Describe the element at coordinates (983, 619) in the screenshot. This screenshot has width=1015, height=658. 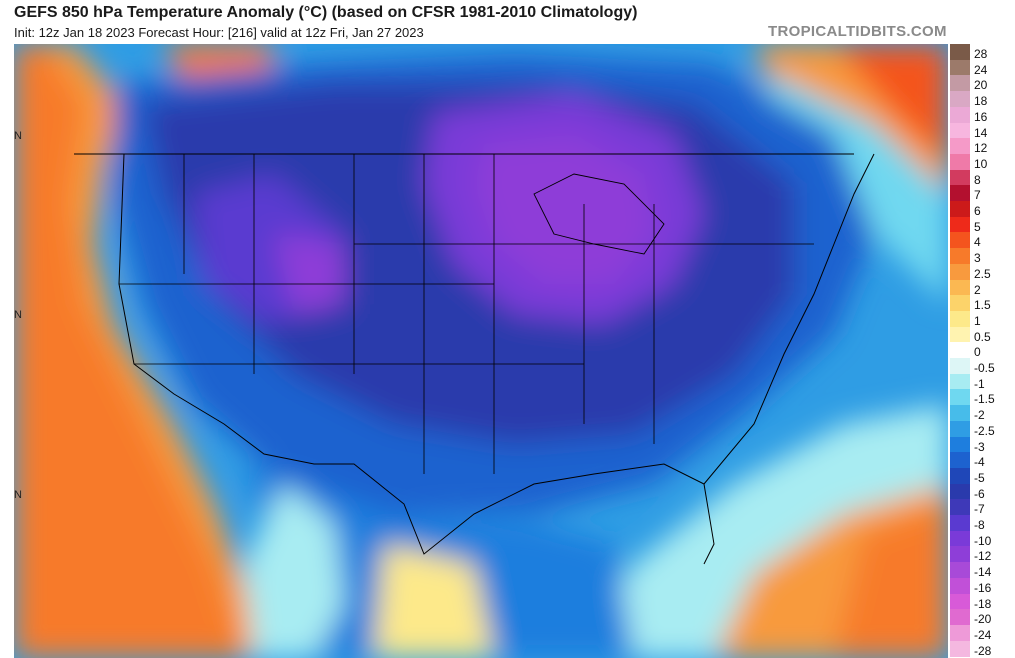
I see `colorbar-tick-label: -20` at that location.